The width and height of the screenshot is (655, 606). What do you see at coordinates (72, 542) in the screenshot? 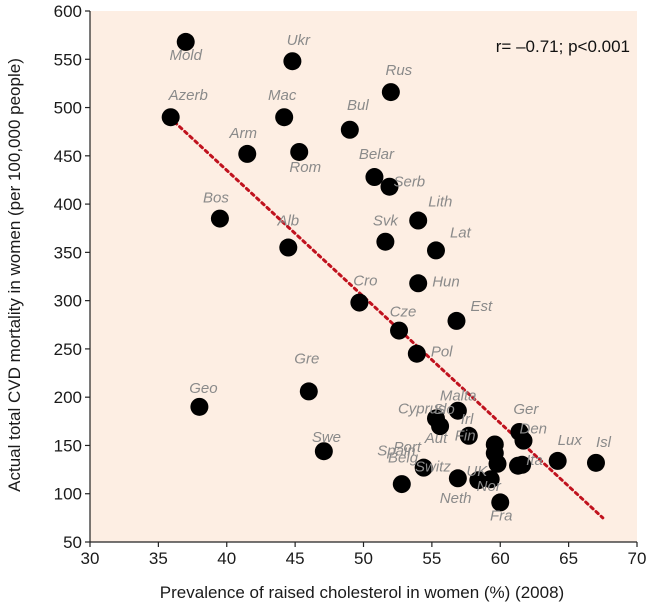
I see `y-tick-label: 50` at bounding box center [72, 542].